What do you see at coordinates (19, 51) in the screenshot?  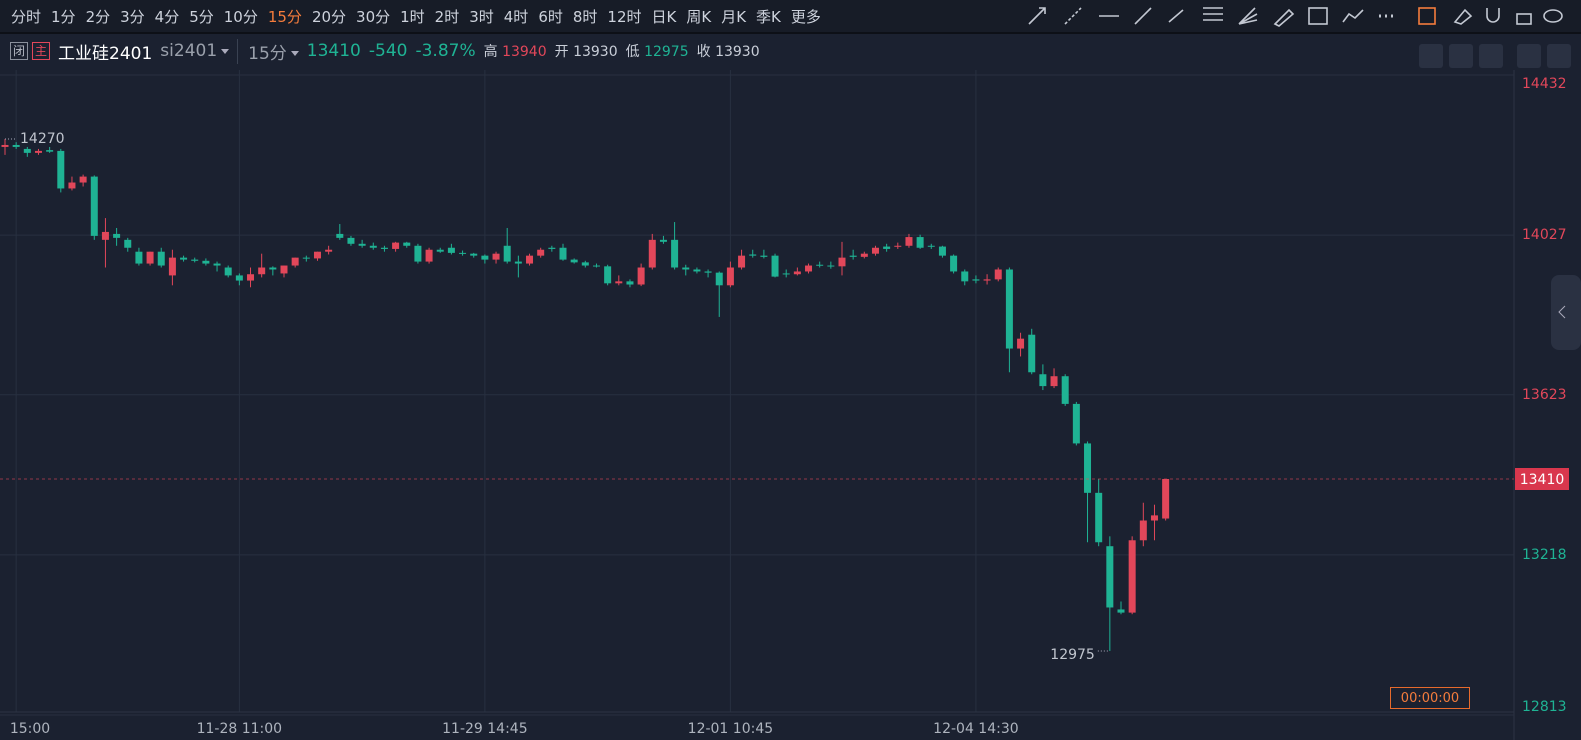 I see `badge: 闭` at bounding box center [19, 51].